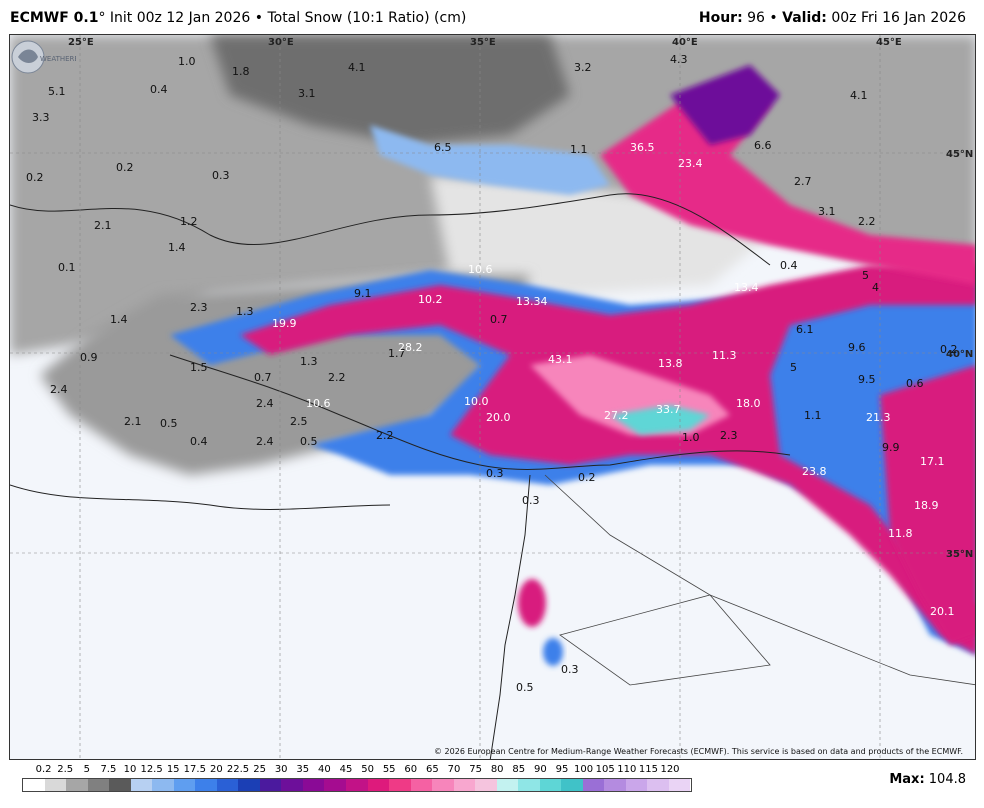  Describe the element at coordinates (748, 403) in the screenshot. I see `snow-value-label: 18.0` at that location.